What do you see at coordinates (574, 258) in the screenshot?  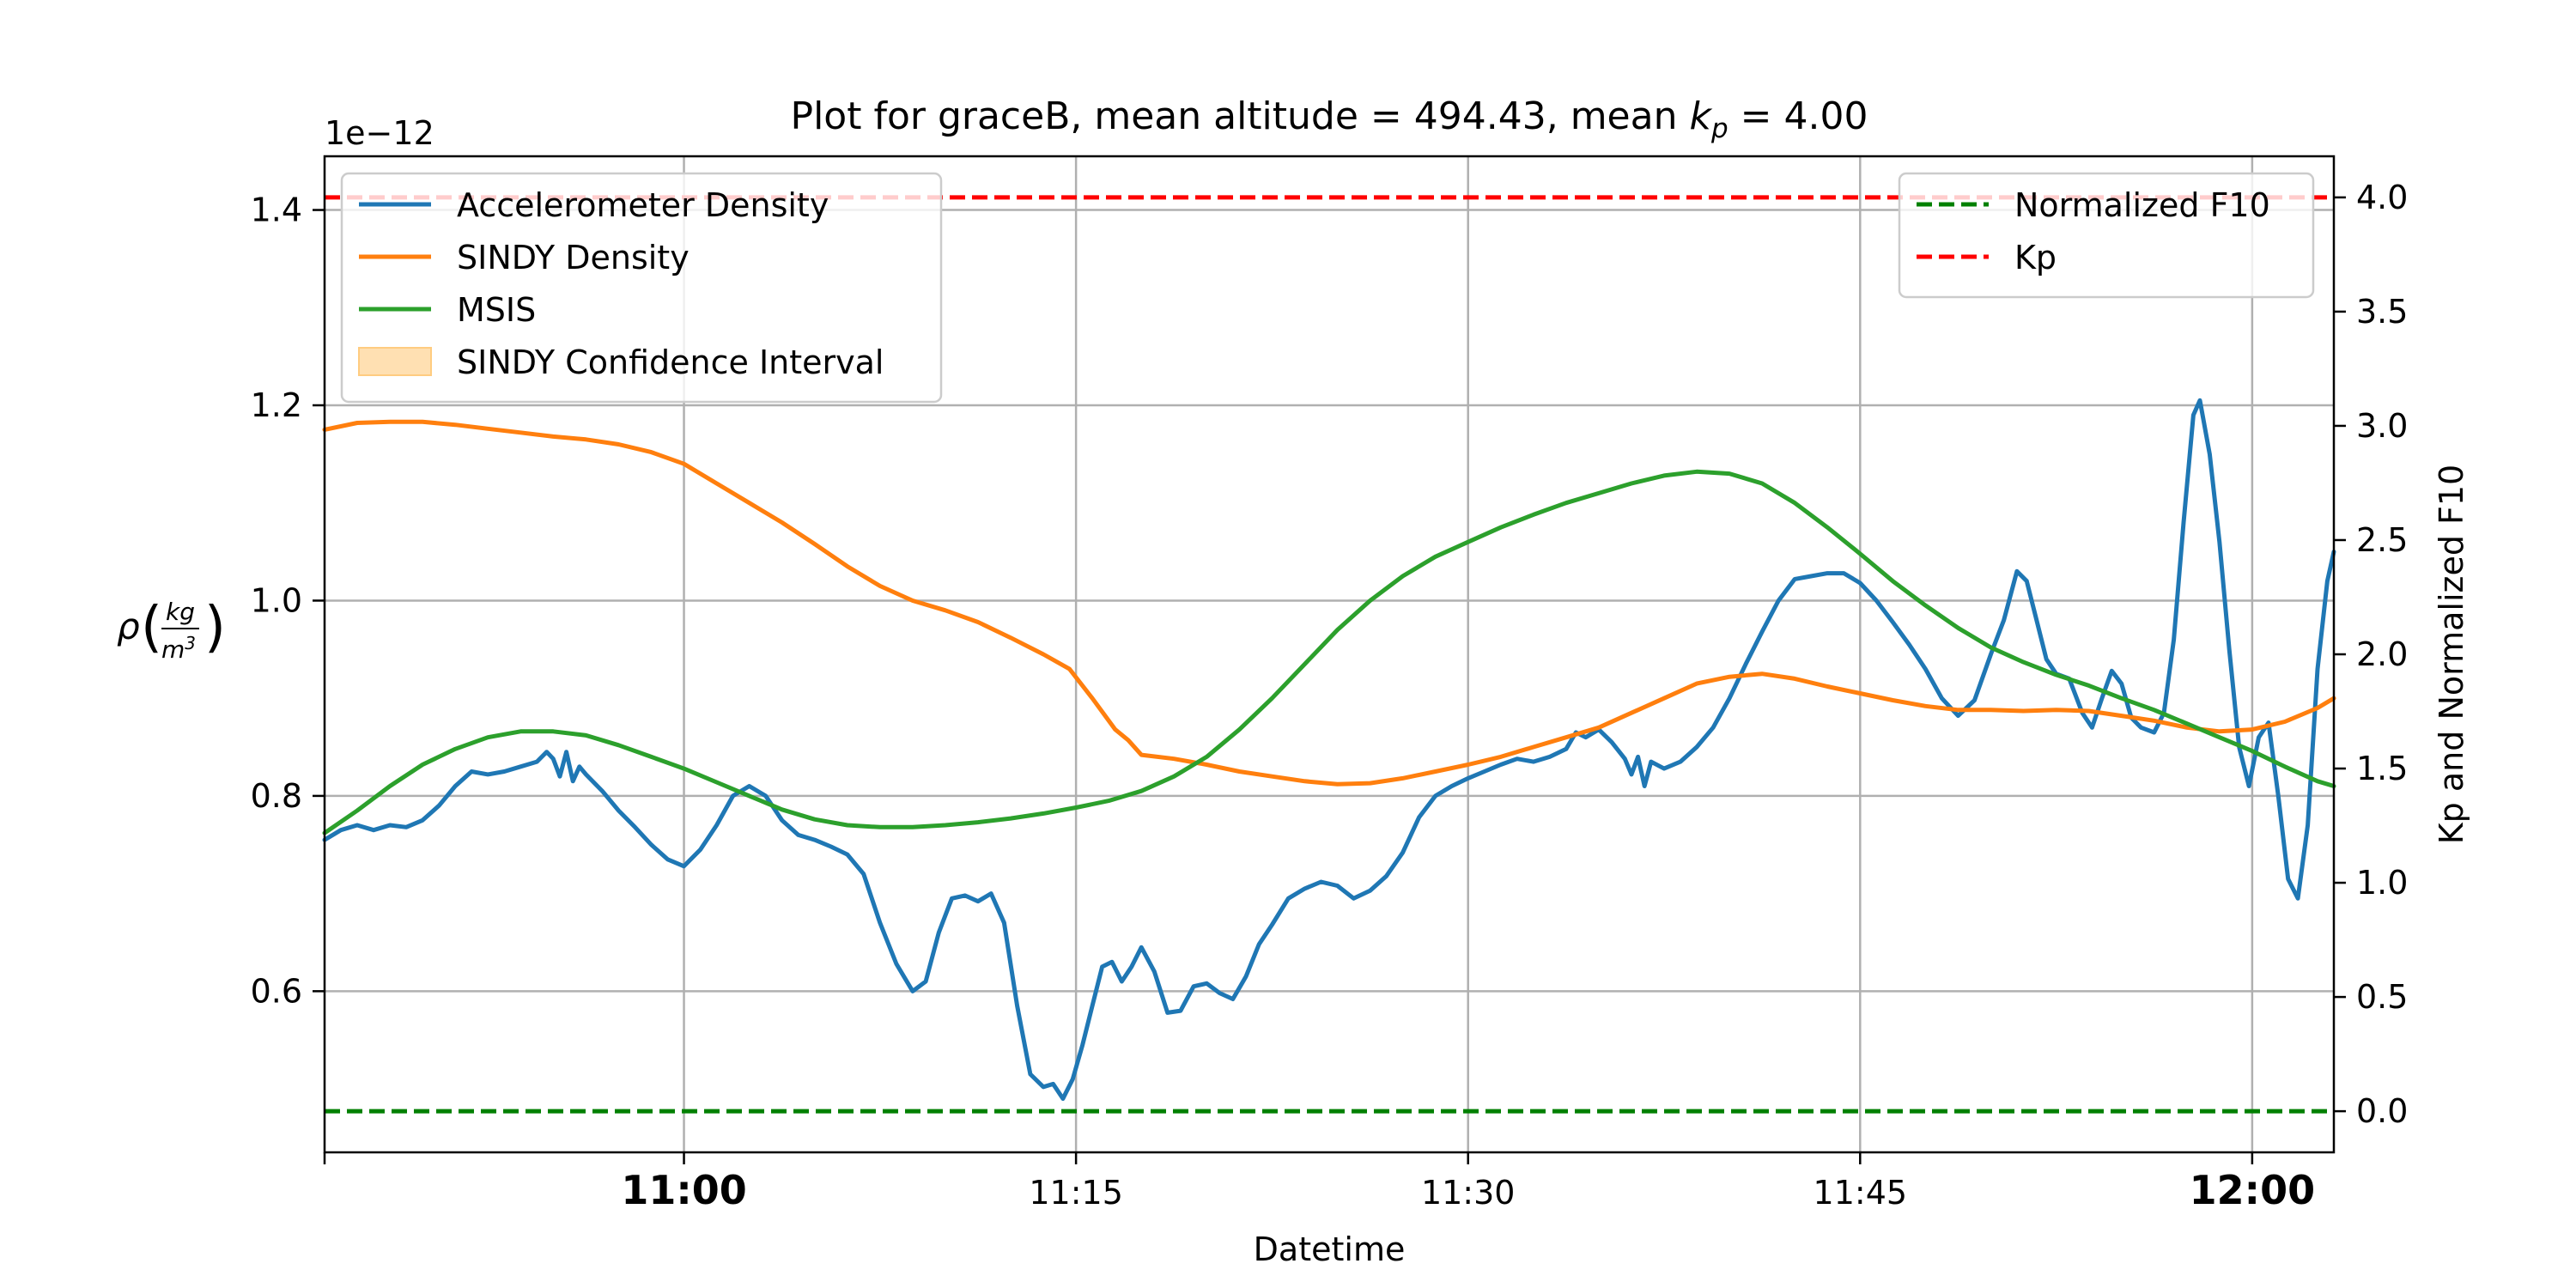 I see `legend-label-sindy-density: SINDY Density` at bounding box center [574, 258].